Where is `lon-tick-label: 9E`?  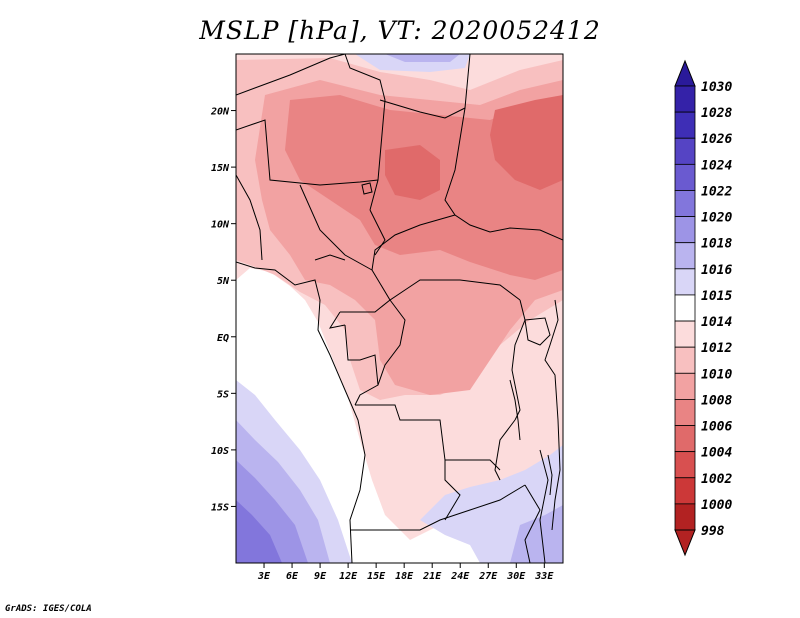
lon-tick-label: 9E is located at coordinates (320, 576).